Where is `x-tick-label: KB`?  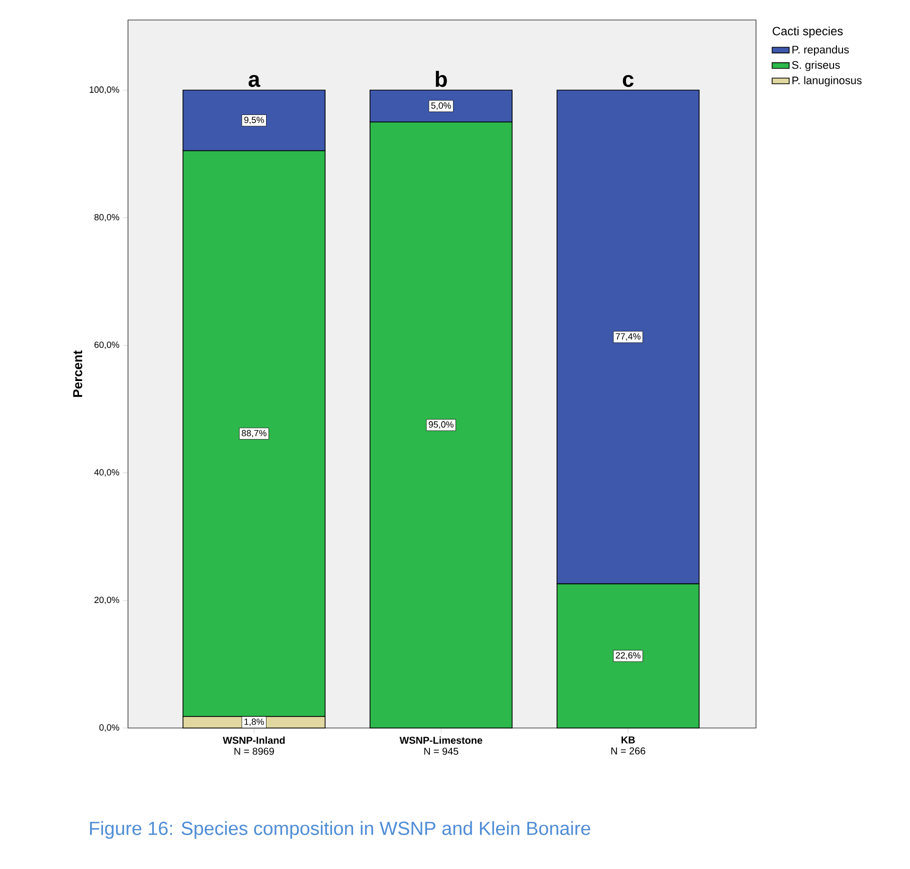 x-tick-label: KB is located at coordinates (628, 740).